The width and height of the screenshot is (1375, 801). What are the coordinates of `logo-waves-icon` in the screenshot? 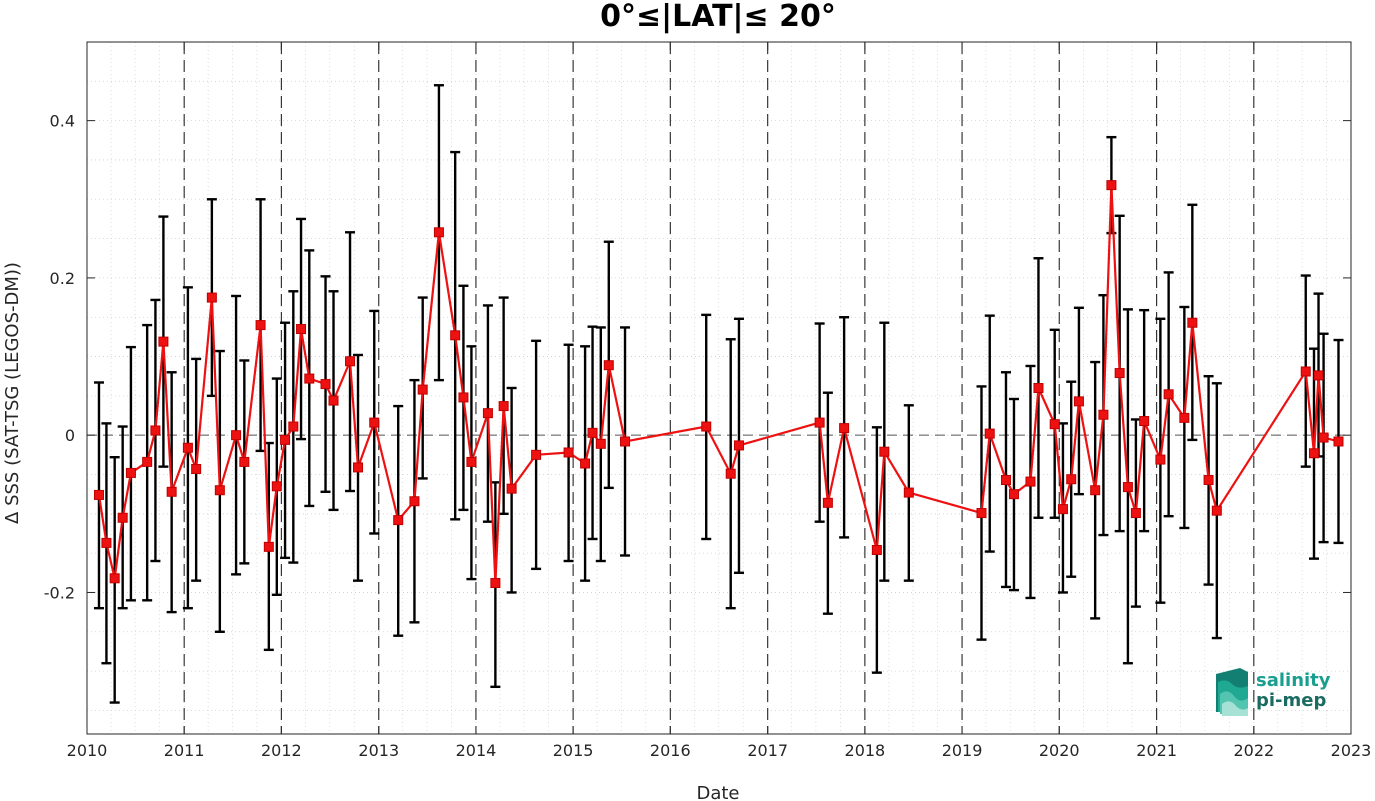 It's located at (1232, 692).